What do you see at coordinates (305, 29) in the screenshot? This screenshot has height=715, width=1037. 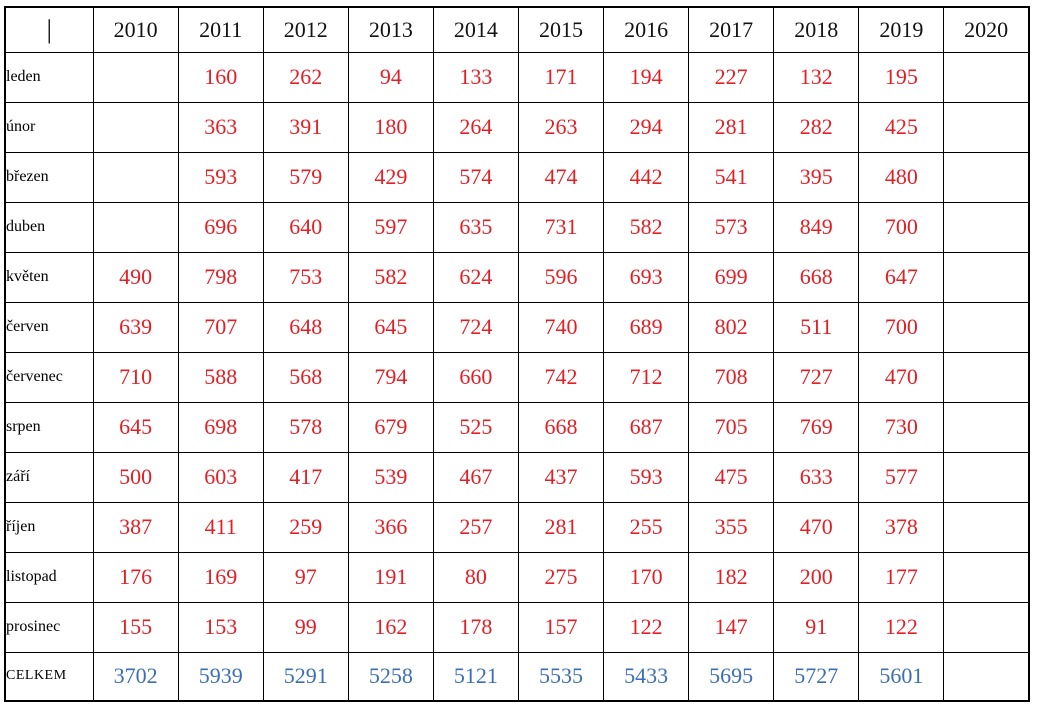 I see `year-header-2012: 2012` at bounding box center [305, 29].